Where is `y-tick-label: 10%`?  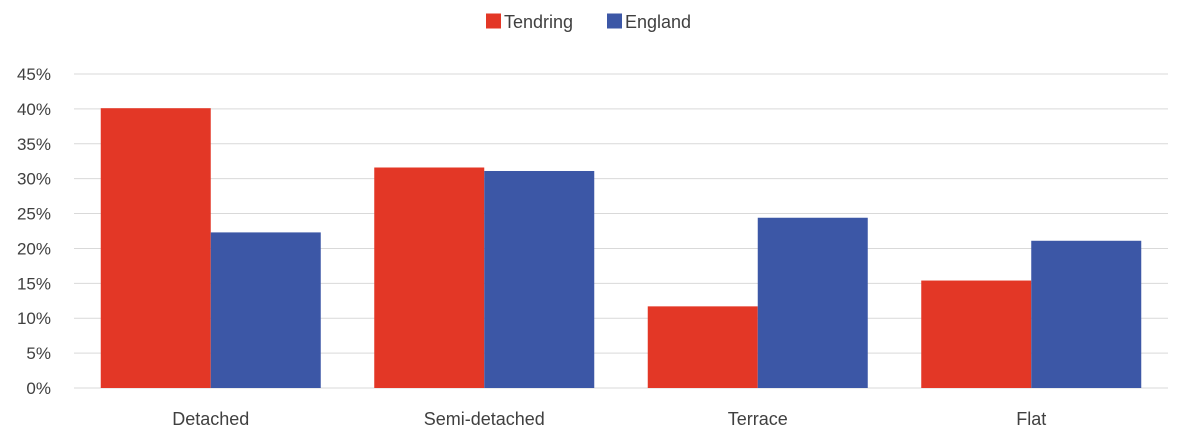 y-tick-label: 10% is located at coordinates (34, 318).